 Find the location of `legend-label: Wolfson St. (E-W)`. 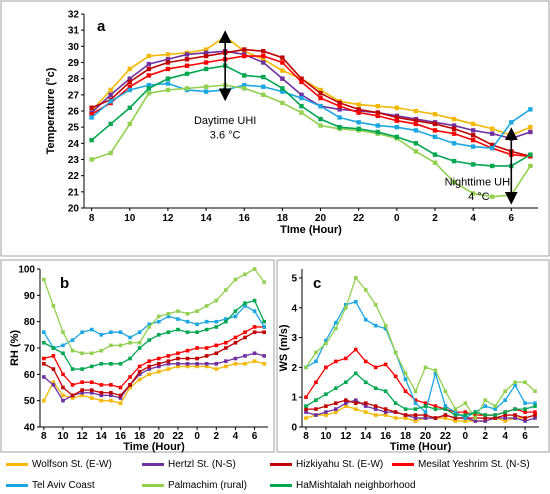

legend-label: Wolfson St. (E-W) is located at coordinates (72, 464).